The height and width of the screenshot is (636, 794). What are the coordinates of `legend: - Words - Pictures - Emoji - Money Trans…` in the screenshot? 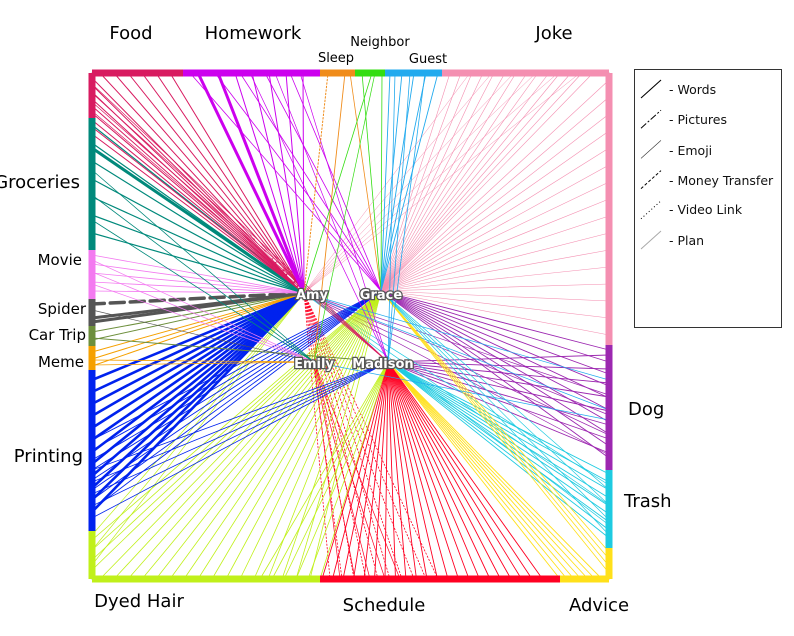 It's located at (708, 198).